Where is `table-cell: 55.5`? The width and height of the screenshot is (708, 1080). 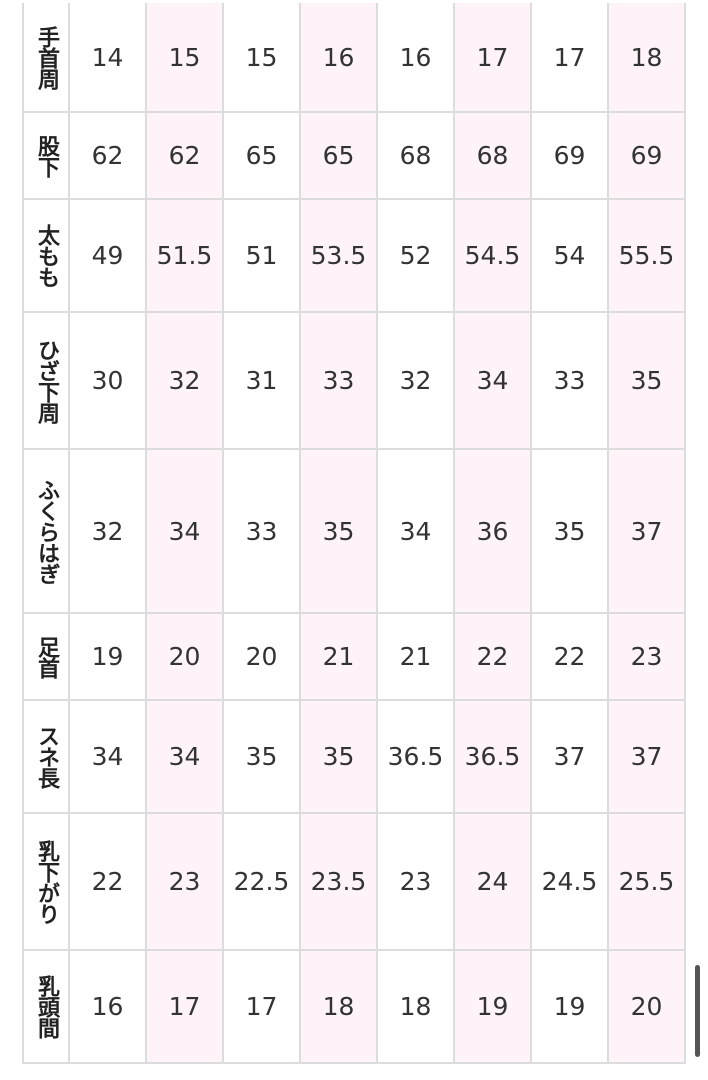
table-cell: 55.5 is located at coordinates (647, 256).